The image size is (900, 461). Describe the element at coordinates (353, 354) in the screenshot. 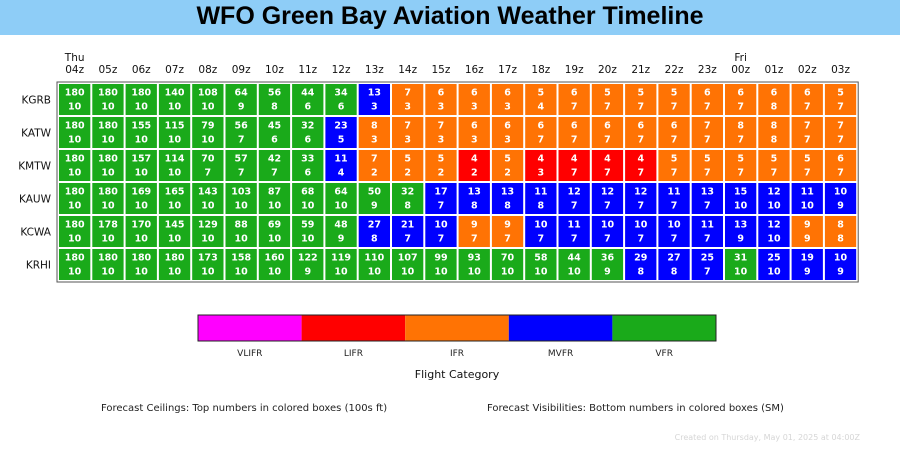

I see `legend-label: LIFR` at that location.